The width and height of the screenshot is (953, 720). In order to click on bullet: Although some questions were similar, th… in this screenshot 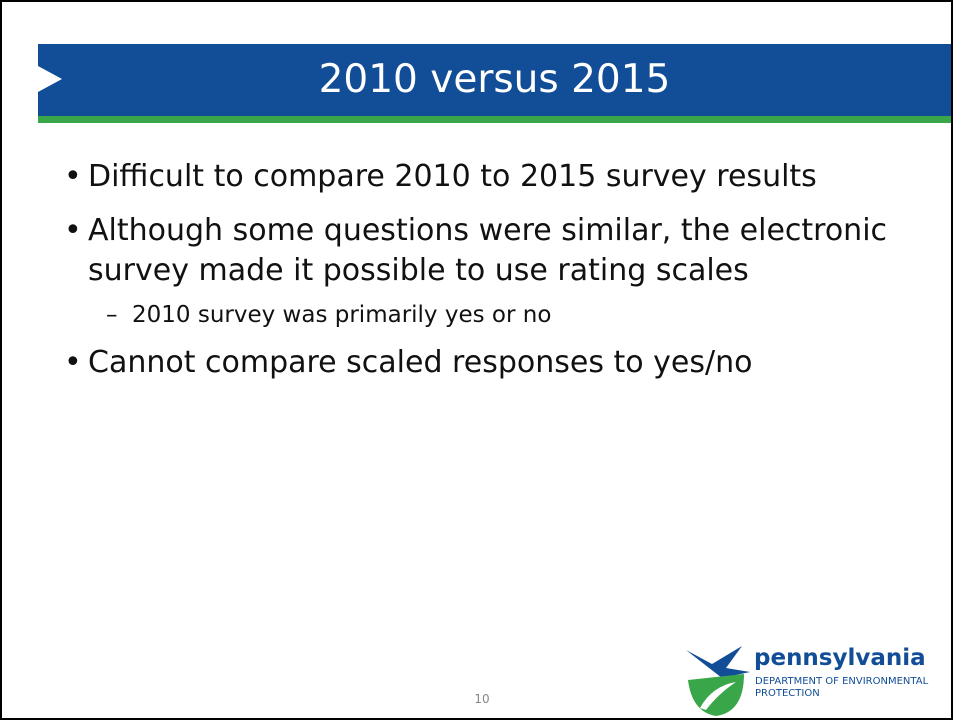, I will do `click(484, 251)`.